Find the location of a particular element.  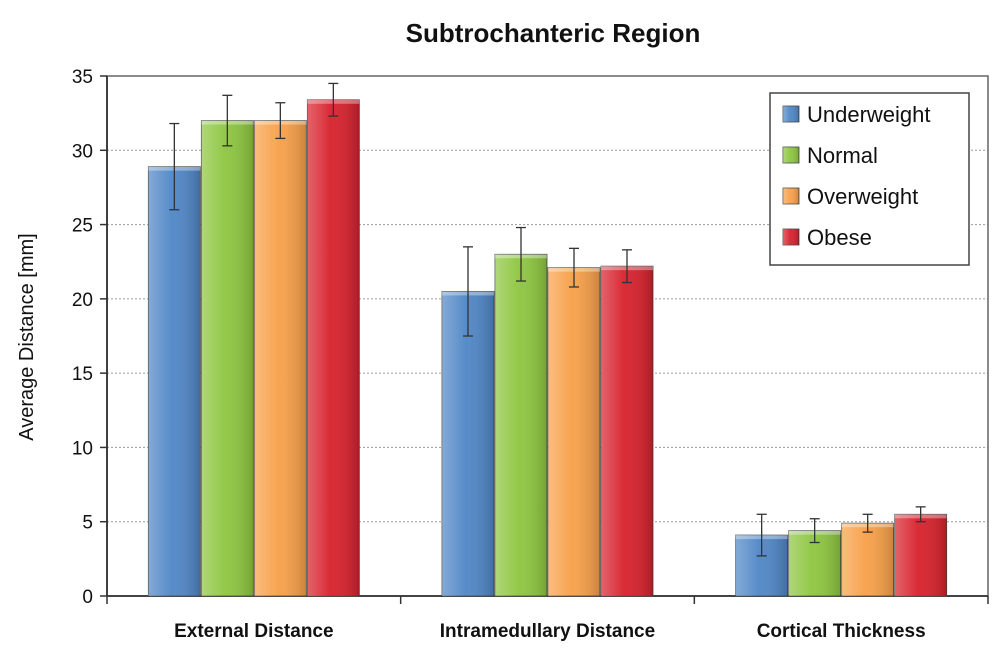

legend-box is located at coordinates (869, 179).